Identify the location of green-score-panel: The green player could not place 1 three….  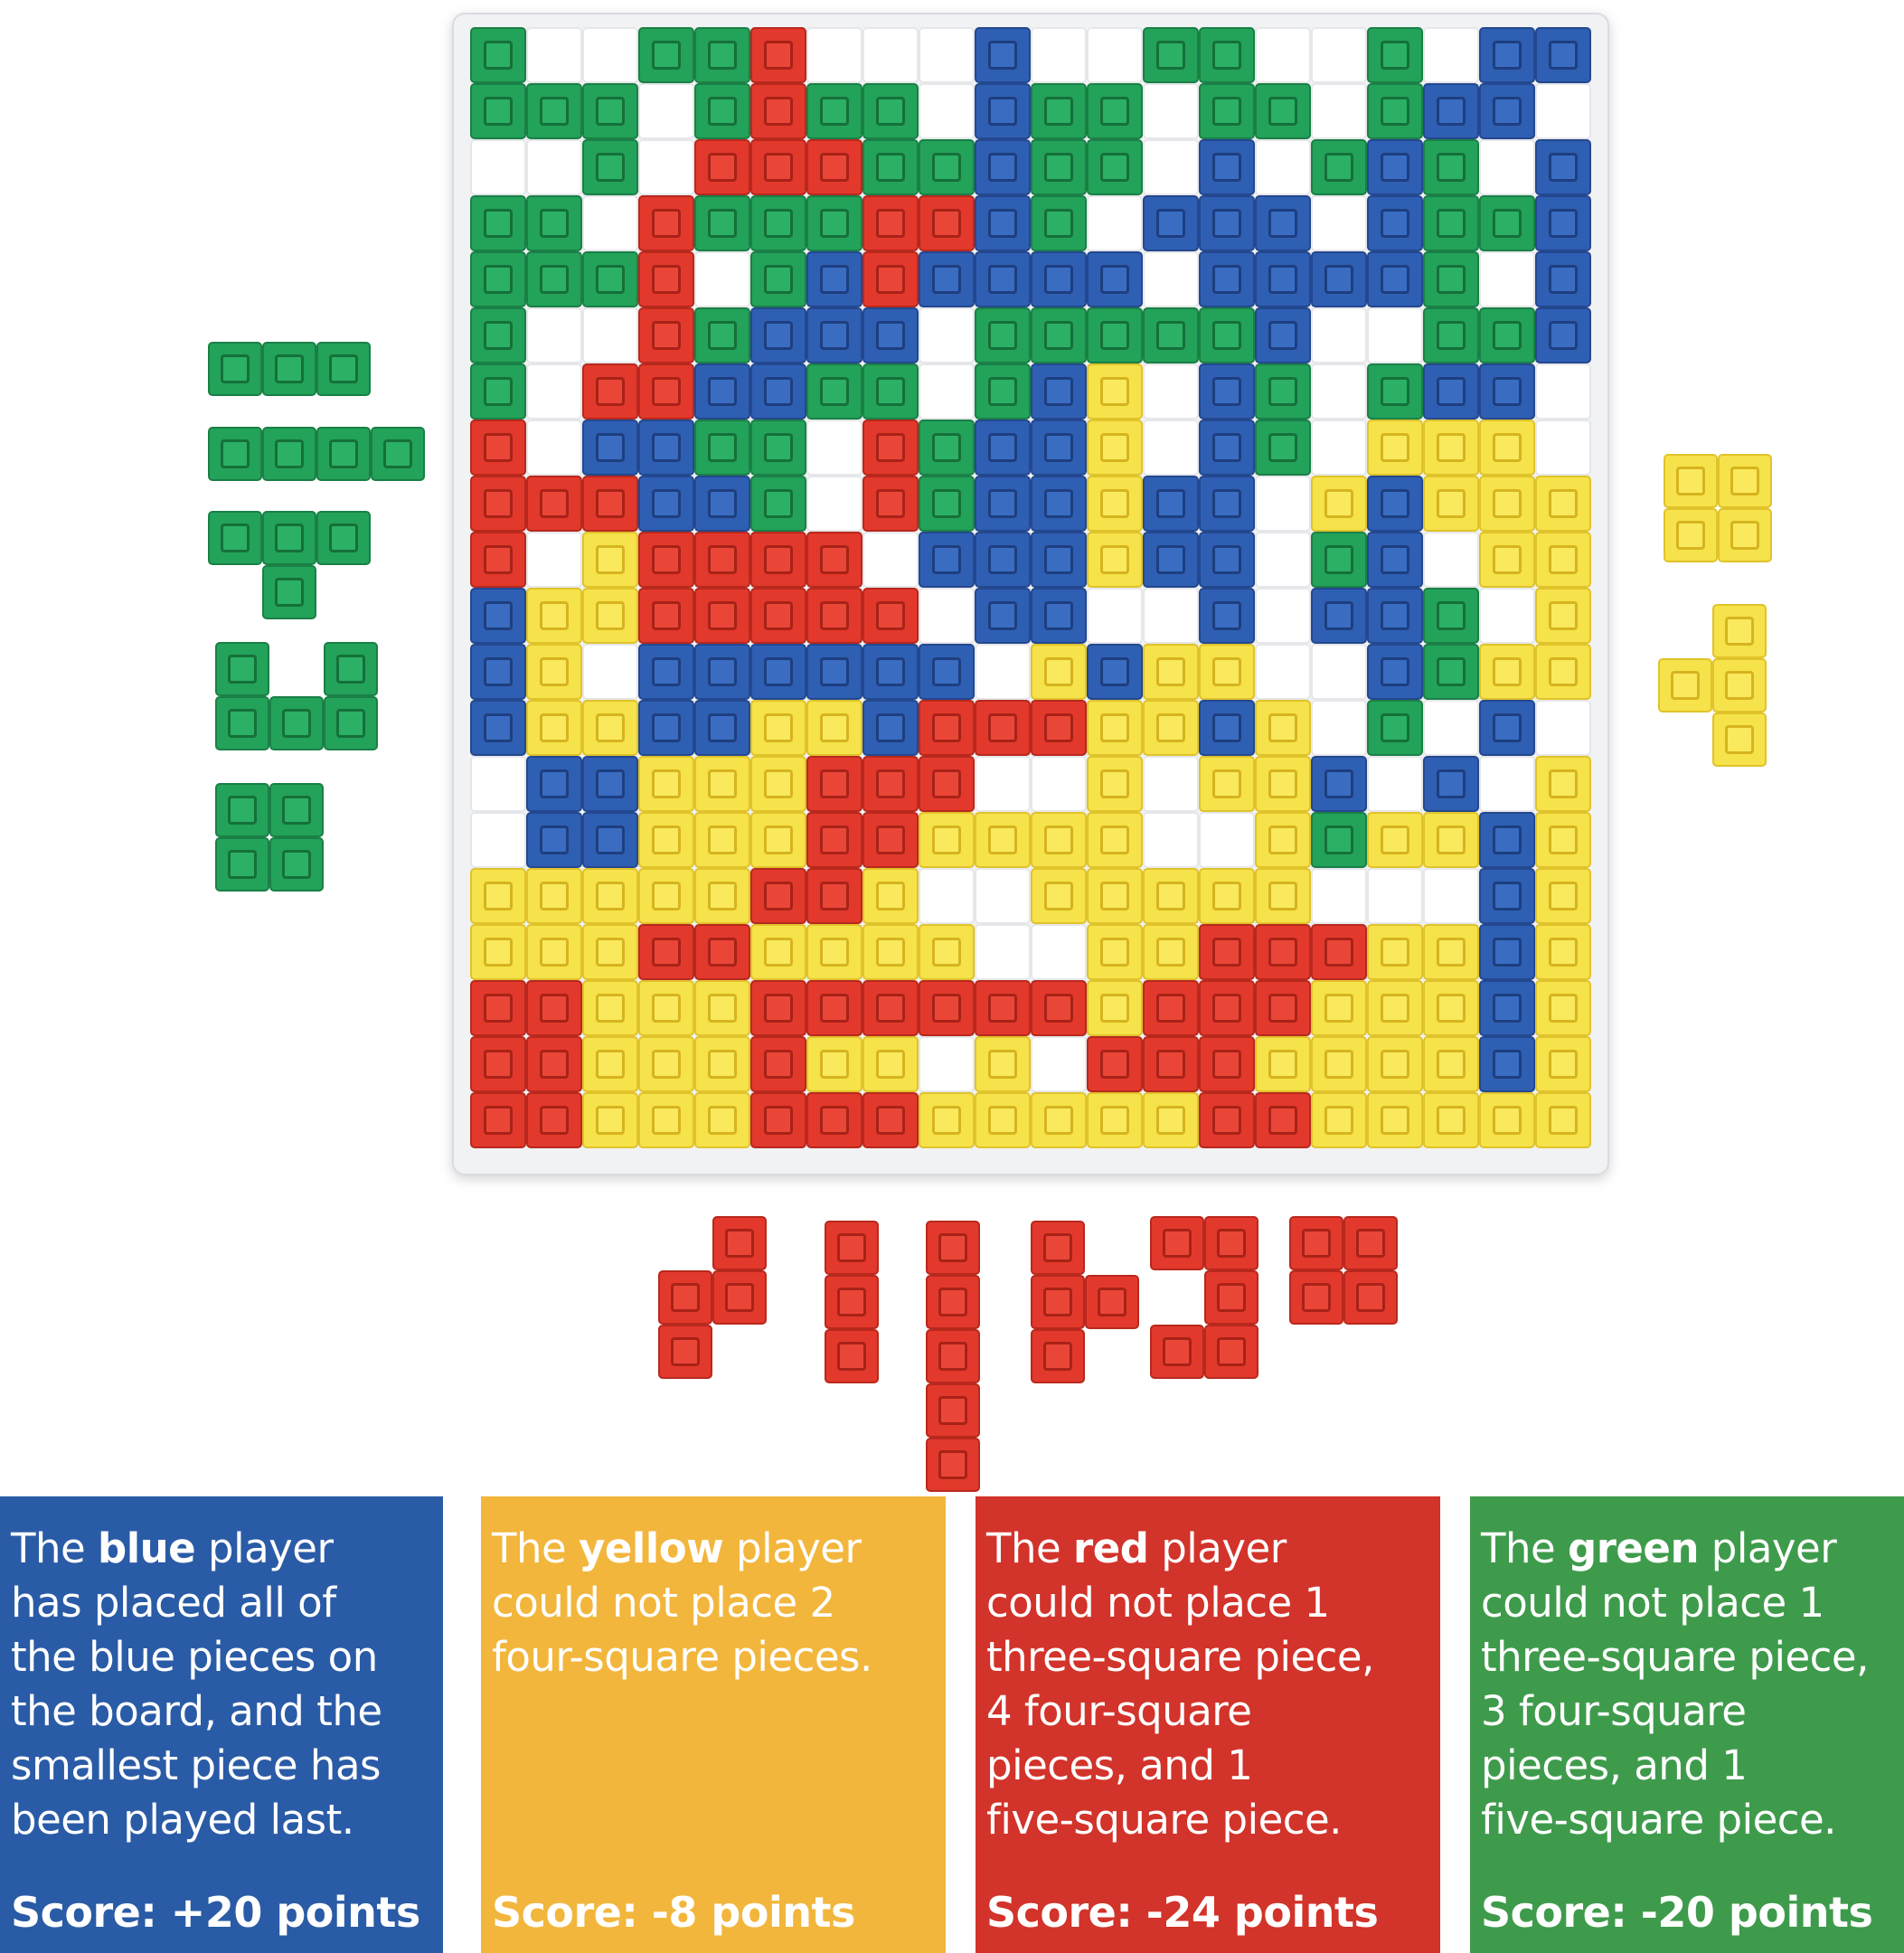
(1687, 1725).